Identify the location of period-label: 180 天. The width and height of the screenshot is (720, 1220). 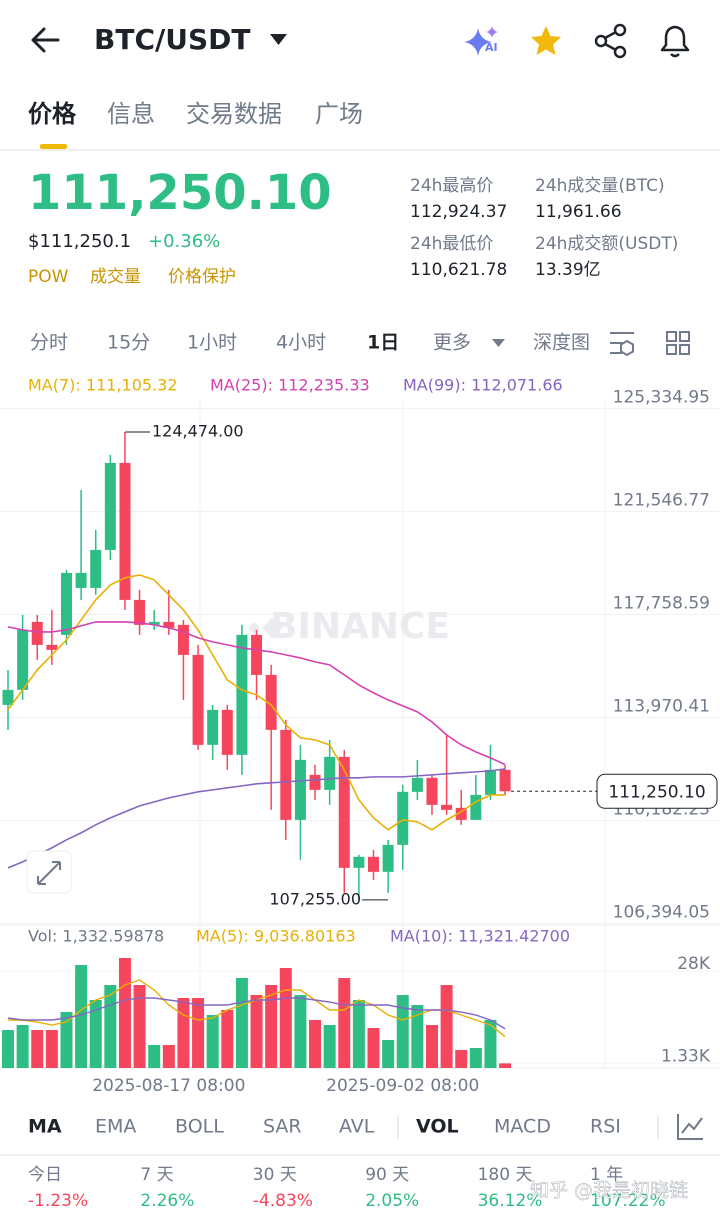
(505, 1175).